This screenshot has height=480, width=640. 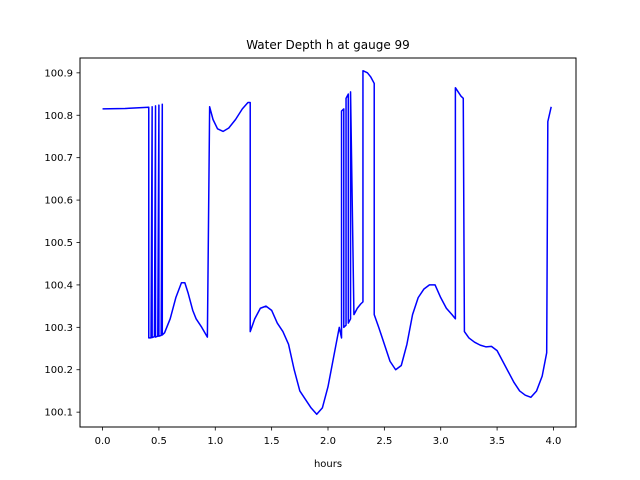 What do you see at coordinates (554, 441) in the screenshot?
I see `x-tick-label: 4.0` at bounding box center [554, 441].